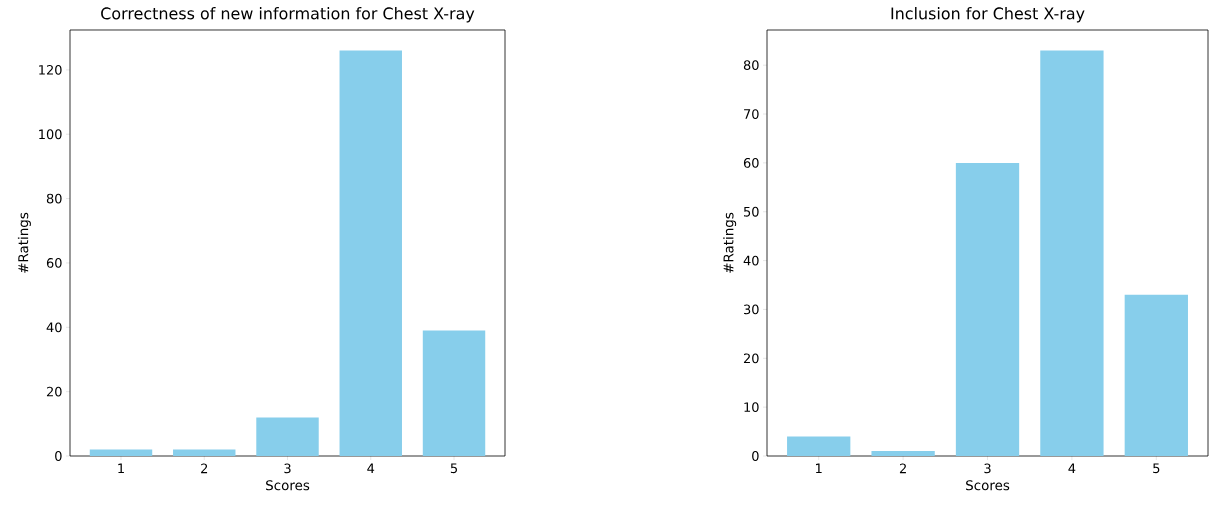 Image resolution: width=1209 pixels, height=505 pixels. I want to click on chart-title: Correctness of new information for Chest X-ray, so click(288, 15).